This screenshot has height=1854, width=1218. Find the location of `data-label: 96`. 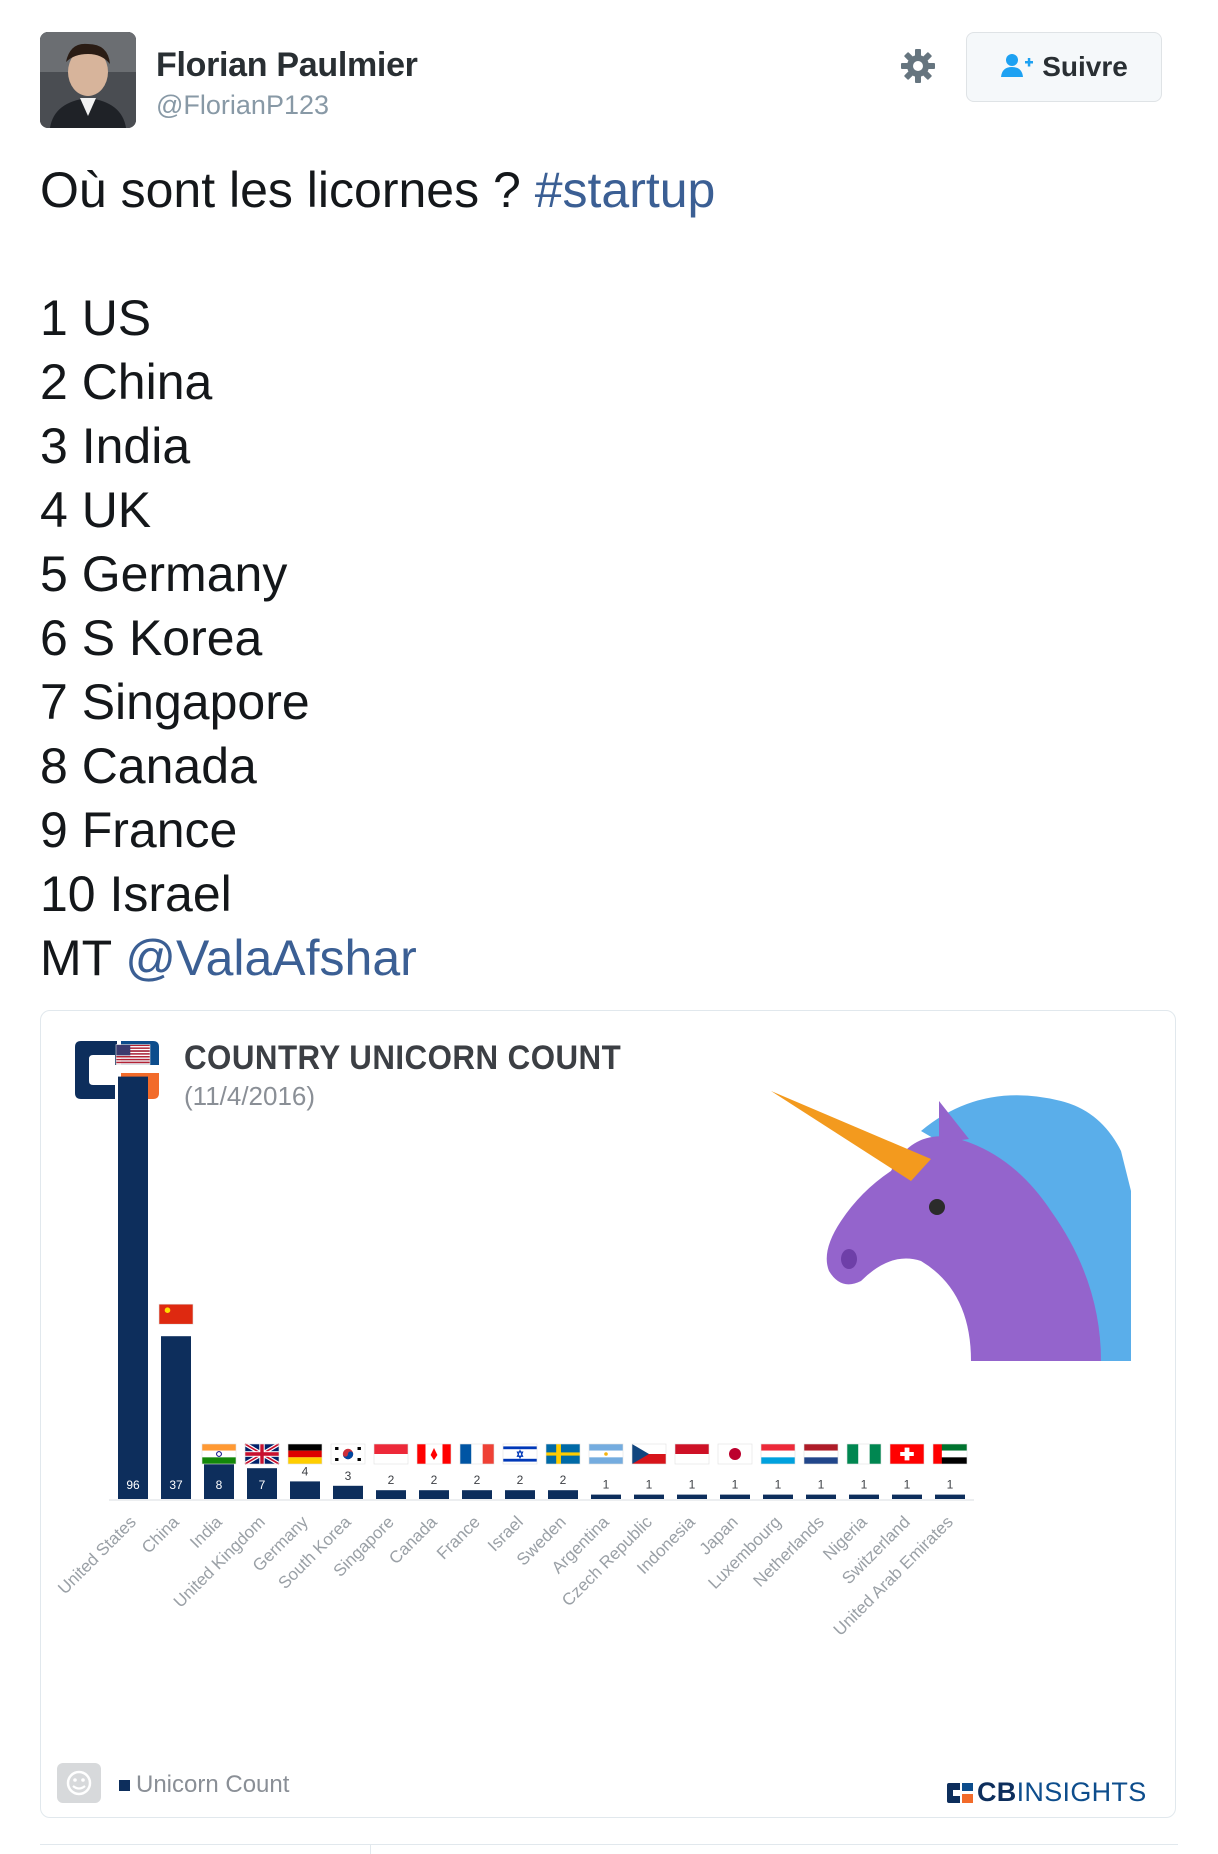

data-label: 96 is located at coordinates (133, 1485).